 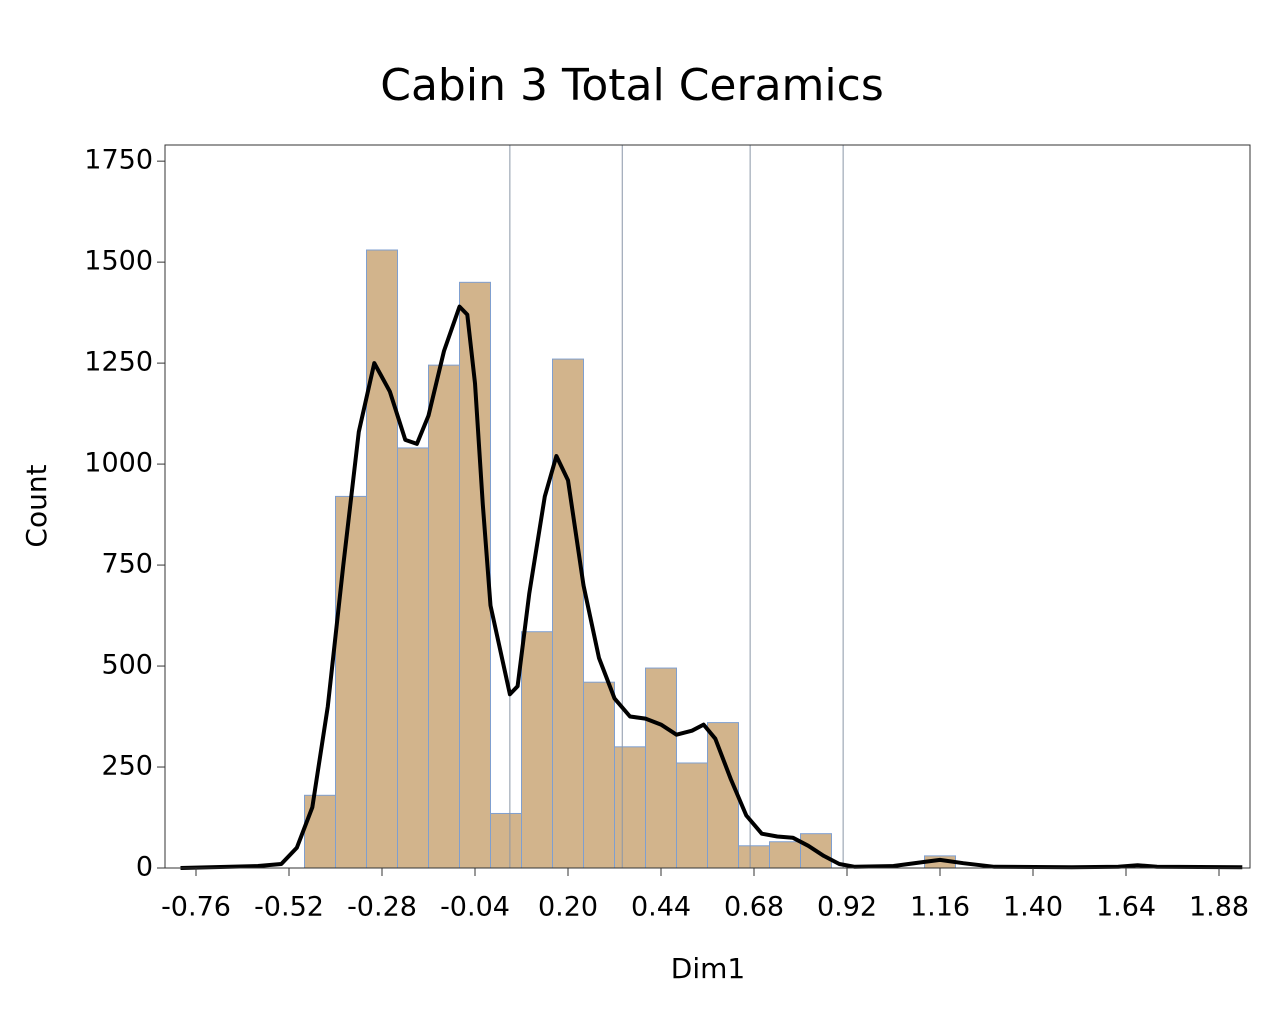 What do you see at coordinates (1219, 907) in the screenshot?
I see `x-tick-label: 1.88` at bounding box center [1219, 907].